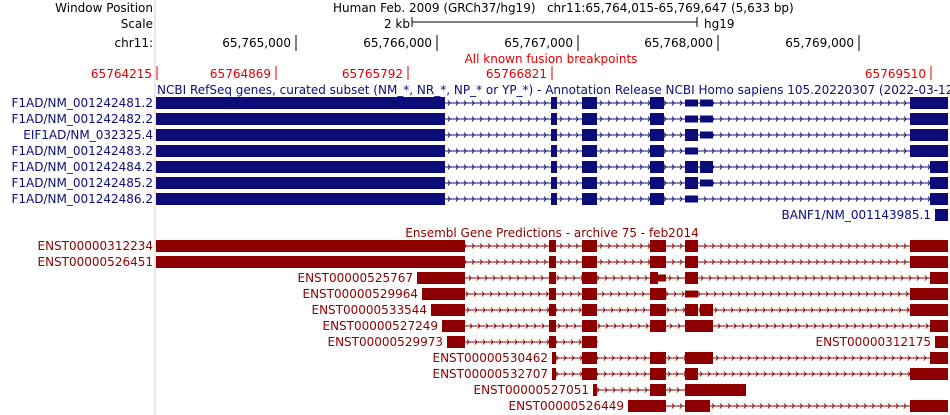 This screenshot has width=950, height=415. What do you see at coordinates (567, 406) in the screenshot?
I see `ensembl-gene-label: ENST00000526449` at bounding box center [567, 406].